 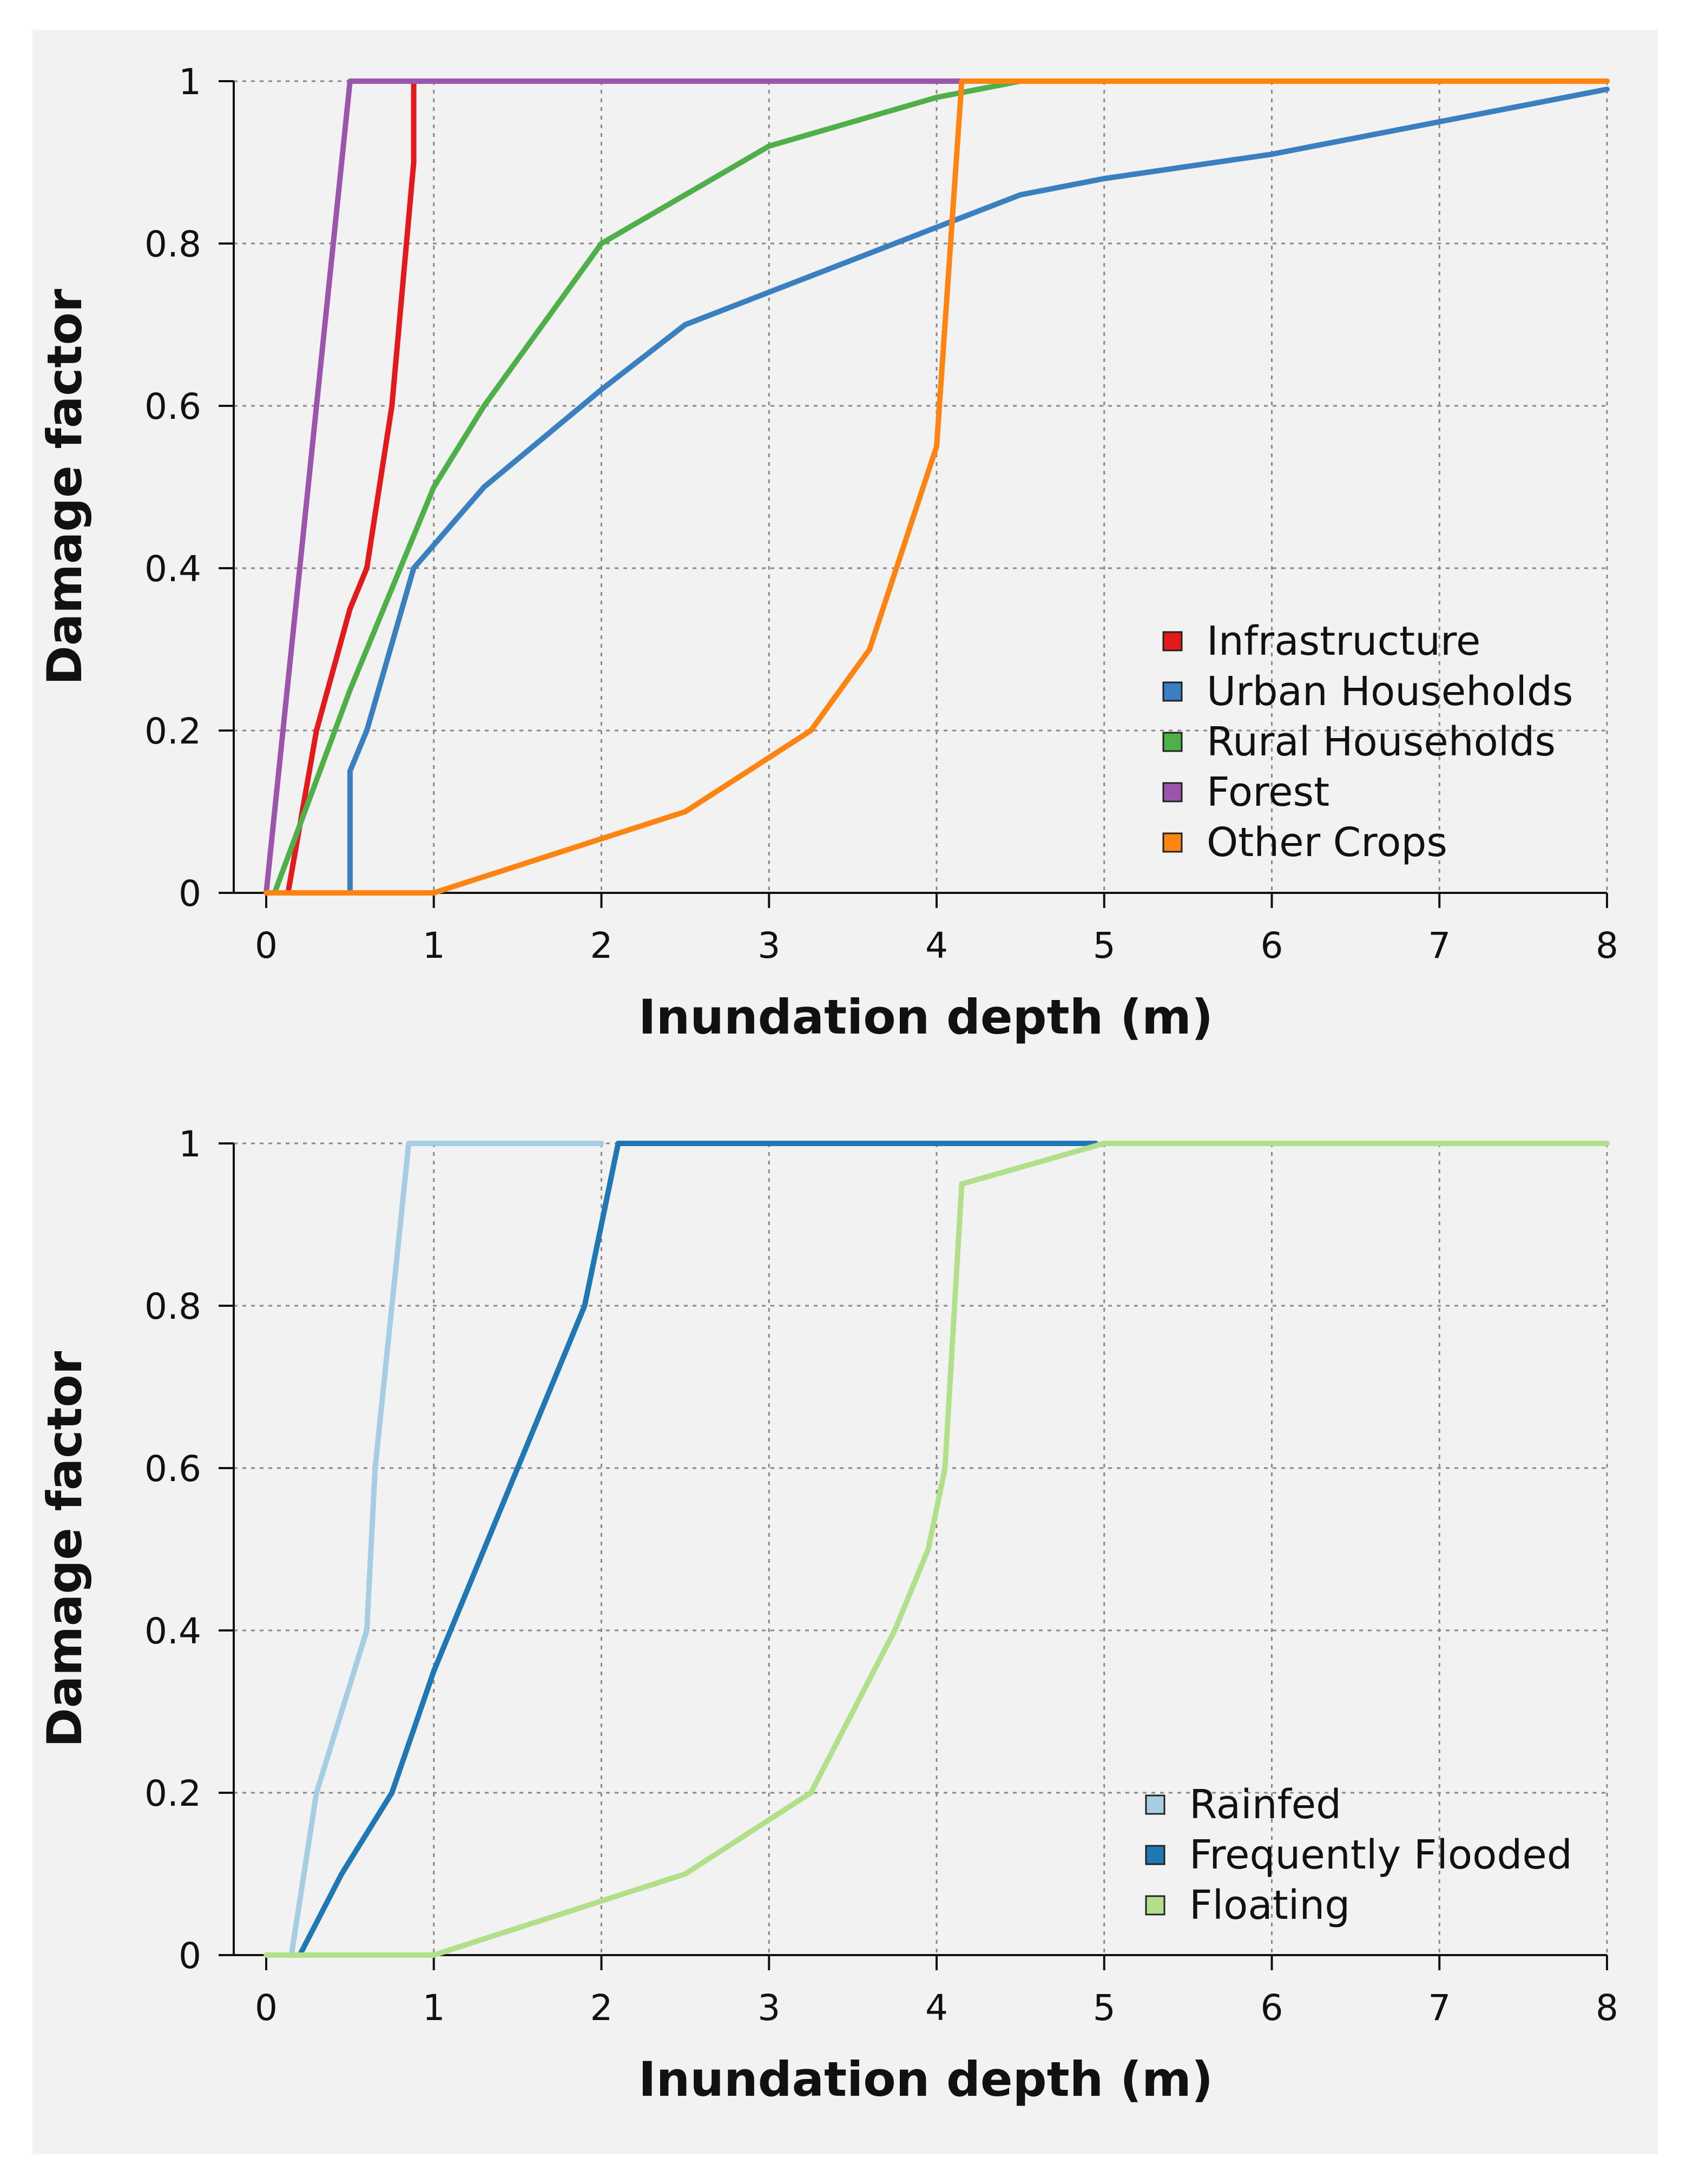 What do you see at coordinates (1268, 792) in the screenshot?
I see `legend-label: Forest` at bounding box center [1268, 792].